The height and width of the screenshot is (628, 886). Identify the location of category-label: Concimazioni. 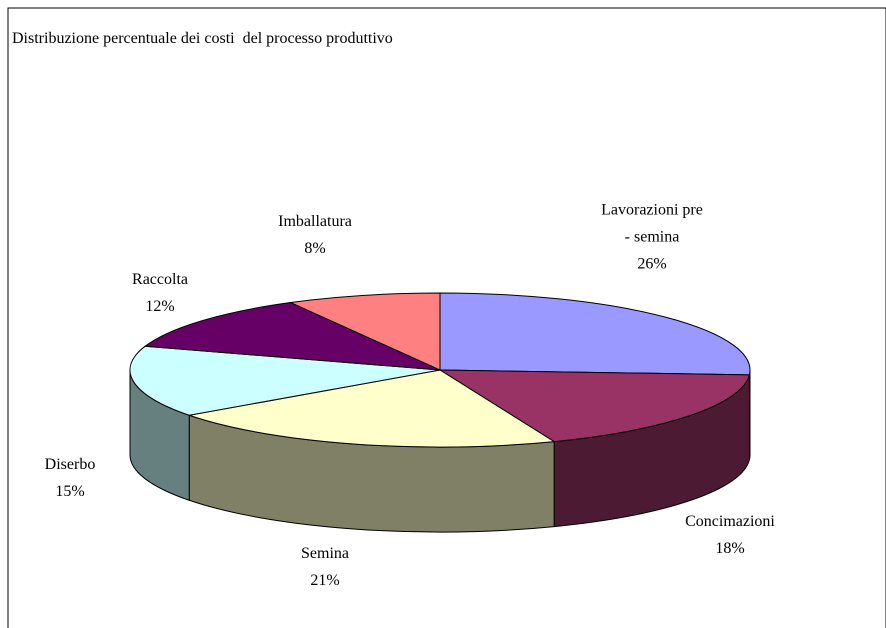
(730, 521).